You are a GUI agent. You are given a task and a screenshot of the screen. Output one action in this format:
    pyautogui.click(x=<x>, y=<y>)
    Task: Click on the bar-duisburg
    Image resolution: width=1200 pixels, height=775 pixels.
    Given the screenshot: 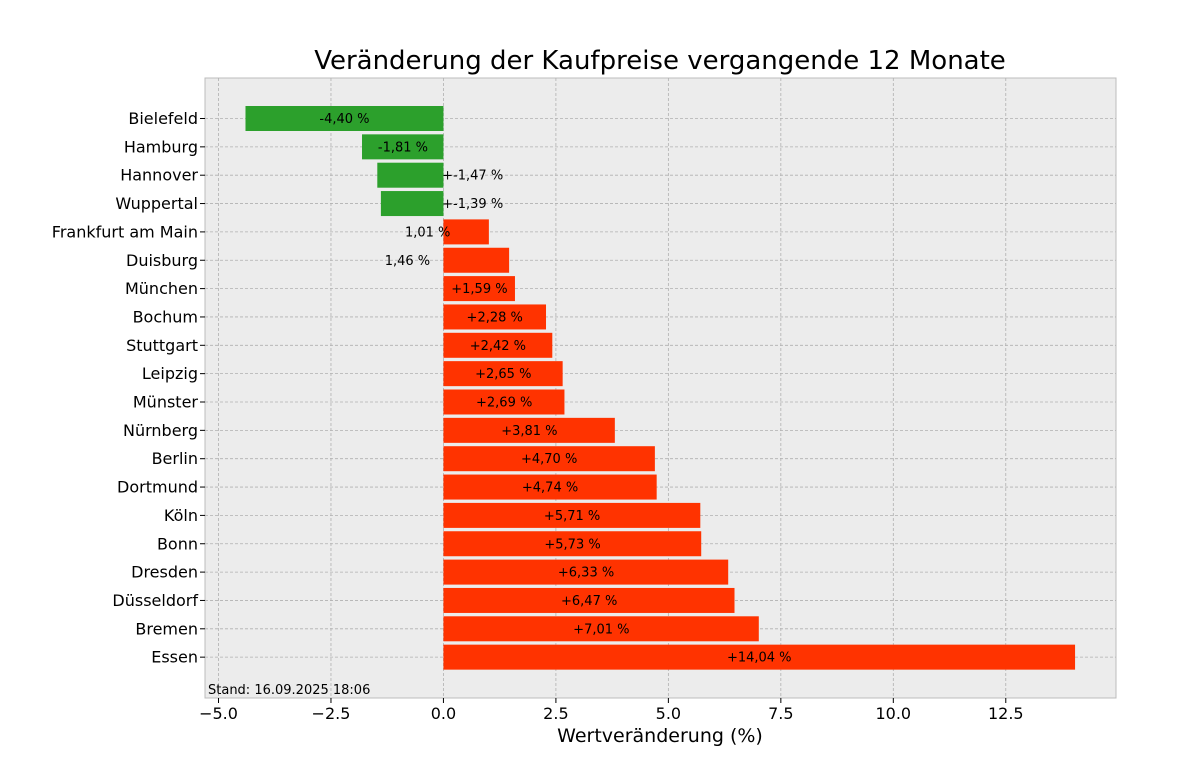 What is the action you would take?
    pyautogui.click(x=476, y=260)
    